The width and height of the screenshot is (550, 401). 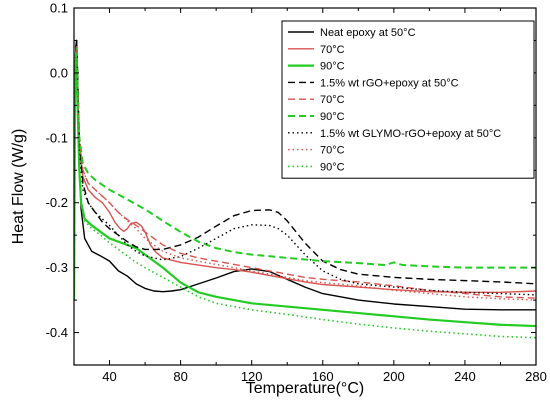 What do you see at coordinates (332, 67) in the screenshot?
I see `legend-label-3: 90°C` at bounding box center [332, 67].